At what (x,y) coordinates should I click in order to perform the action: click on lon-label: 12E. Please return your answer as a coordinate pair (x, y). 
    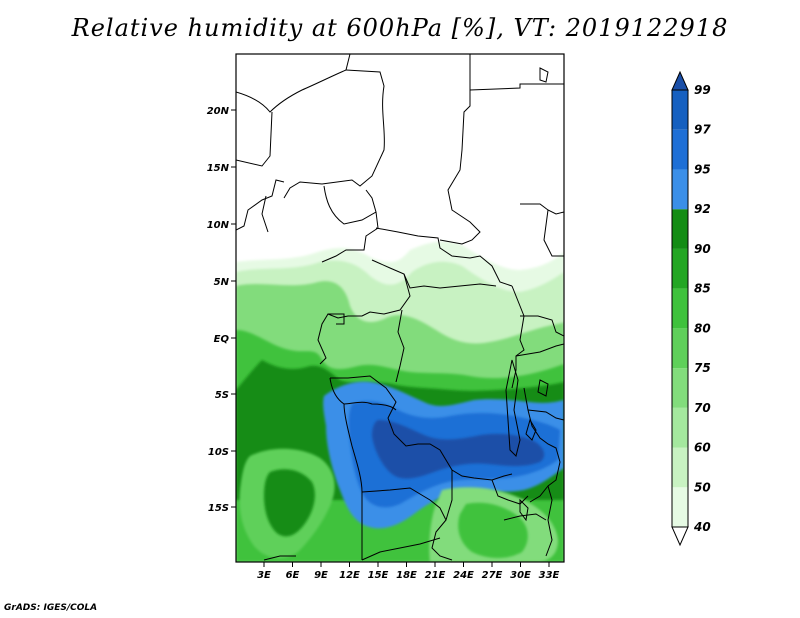
    Looking at the image, I should click on (349, 575).